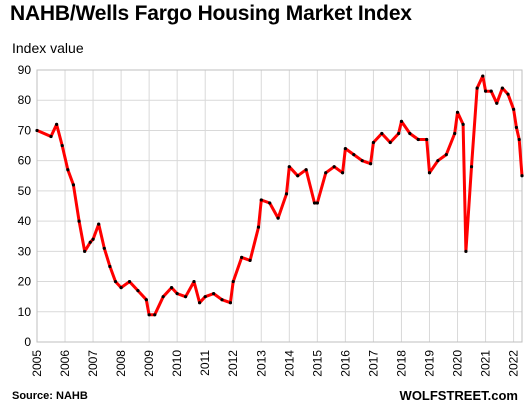 This screenshot has width=528, height=410. Describe the element at coordinates (261, 363) in the screenshot. I see `x-tick-label: 2013` at that location.